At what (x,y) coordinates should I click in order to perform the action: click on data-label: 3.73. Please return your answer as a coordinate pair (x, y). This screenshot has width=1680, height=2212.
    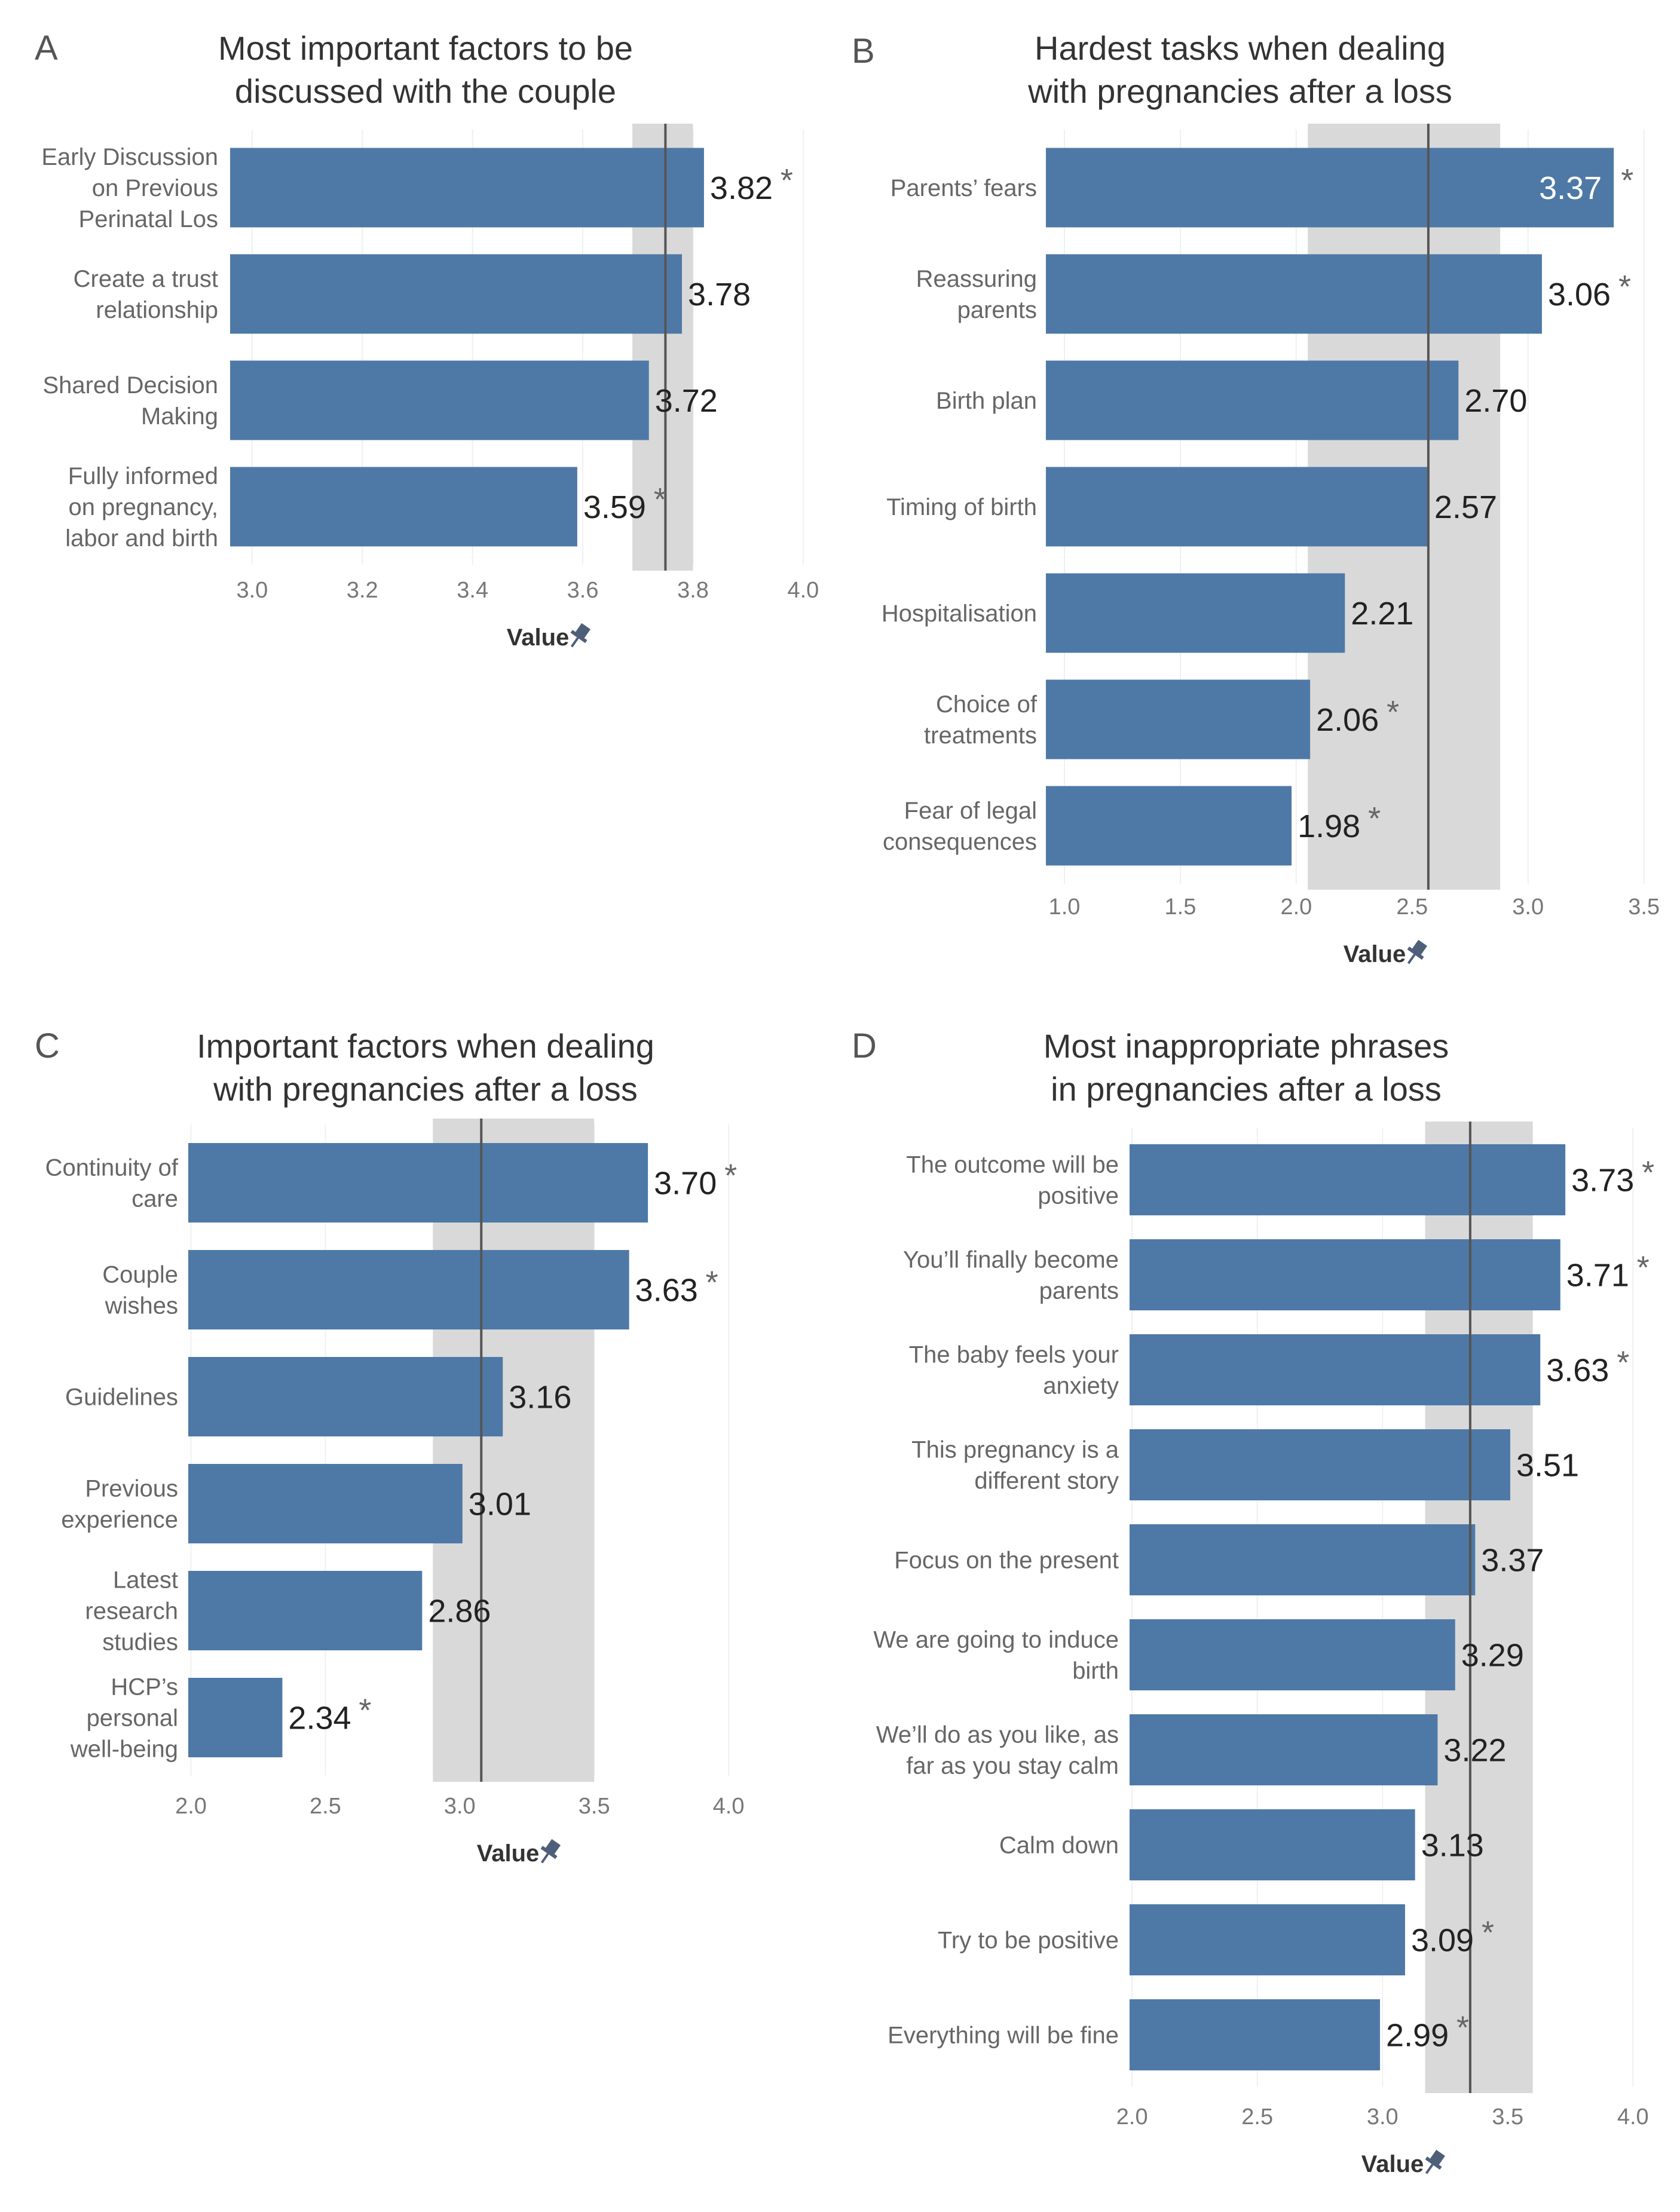
    Looking at the image, I should click on (1603, 1181).